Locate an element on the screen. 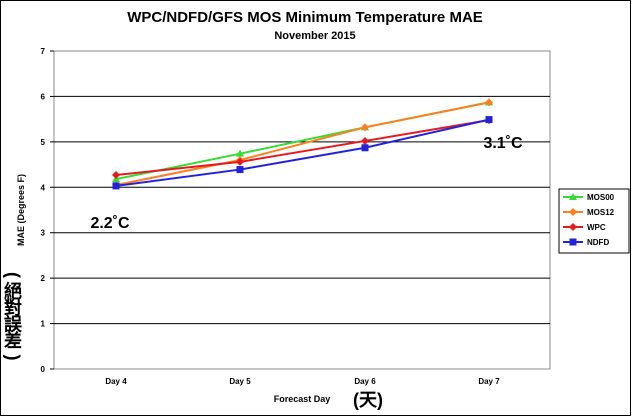 This screenshot has height=418, width=633. y-axis-label-cjk-char: 差 is located at coordinates (13, 340).